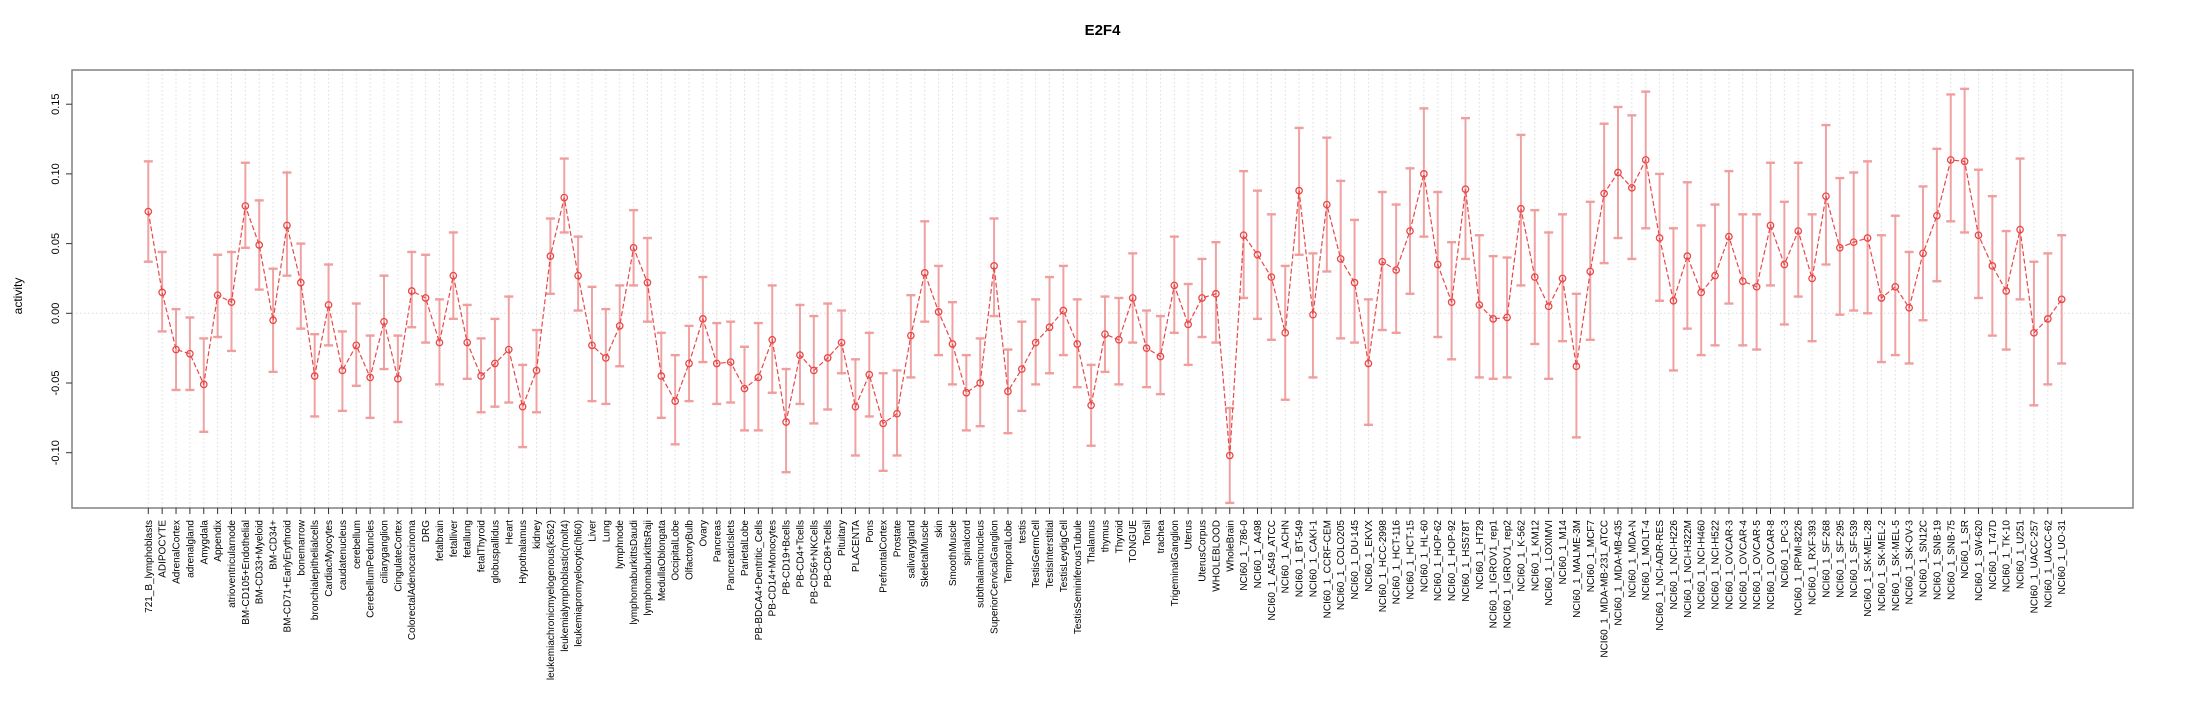 The width and height of the screenshot is (2205, 720). What do you see at coordinates (177, 552) in the screenshot?
I see `x-tick-label: AdrenalCortex` at bounding box center [177, 552].